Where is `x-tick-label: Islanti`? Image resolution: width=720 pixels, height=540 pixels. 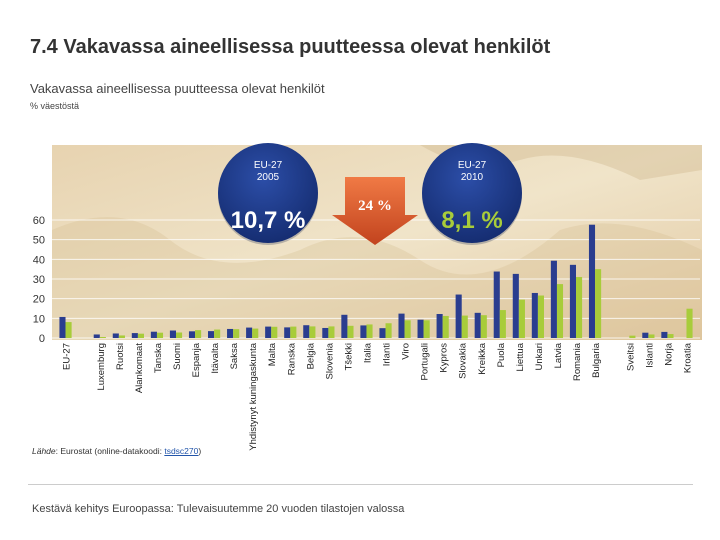 x-tick-label: Islanti is located at coordinates (649, 355).